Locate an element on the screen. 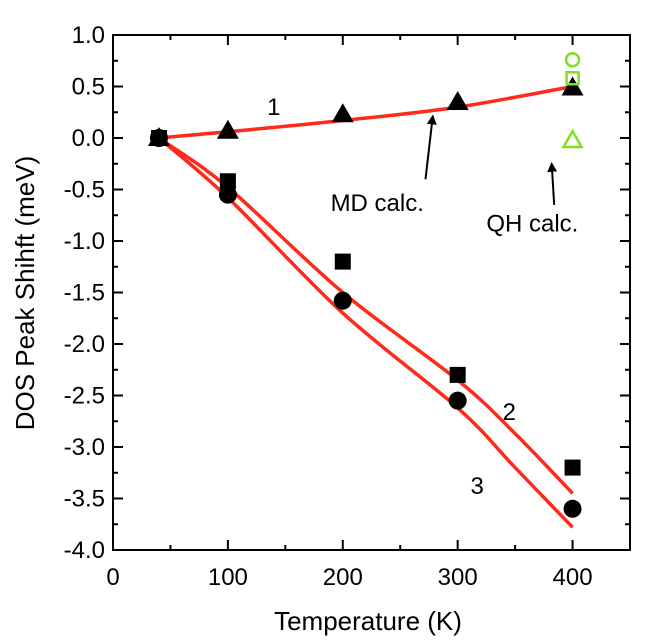 The height and width of the screenshot is (644, 665). data-point-circle-open is located at coordinates (572, 59).